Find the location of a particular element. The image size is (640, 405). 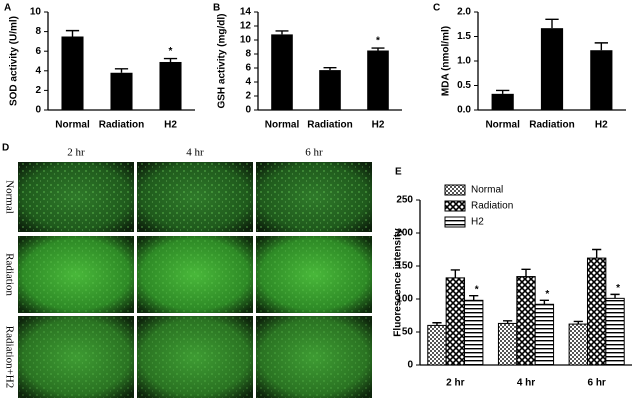

y-tick-label: 50 is located at coordinates (408, 332).